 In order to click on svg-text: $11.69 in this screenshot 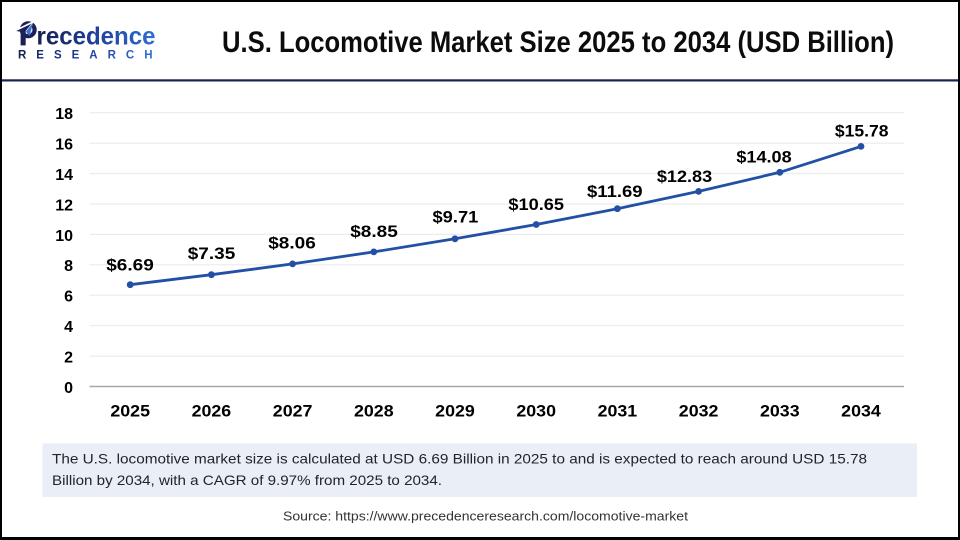, I will do `click(615, 191)`.